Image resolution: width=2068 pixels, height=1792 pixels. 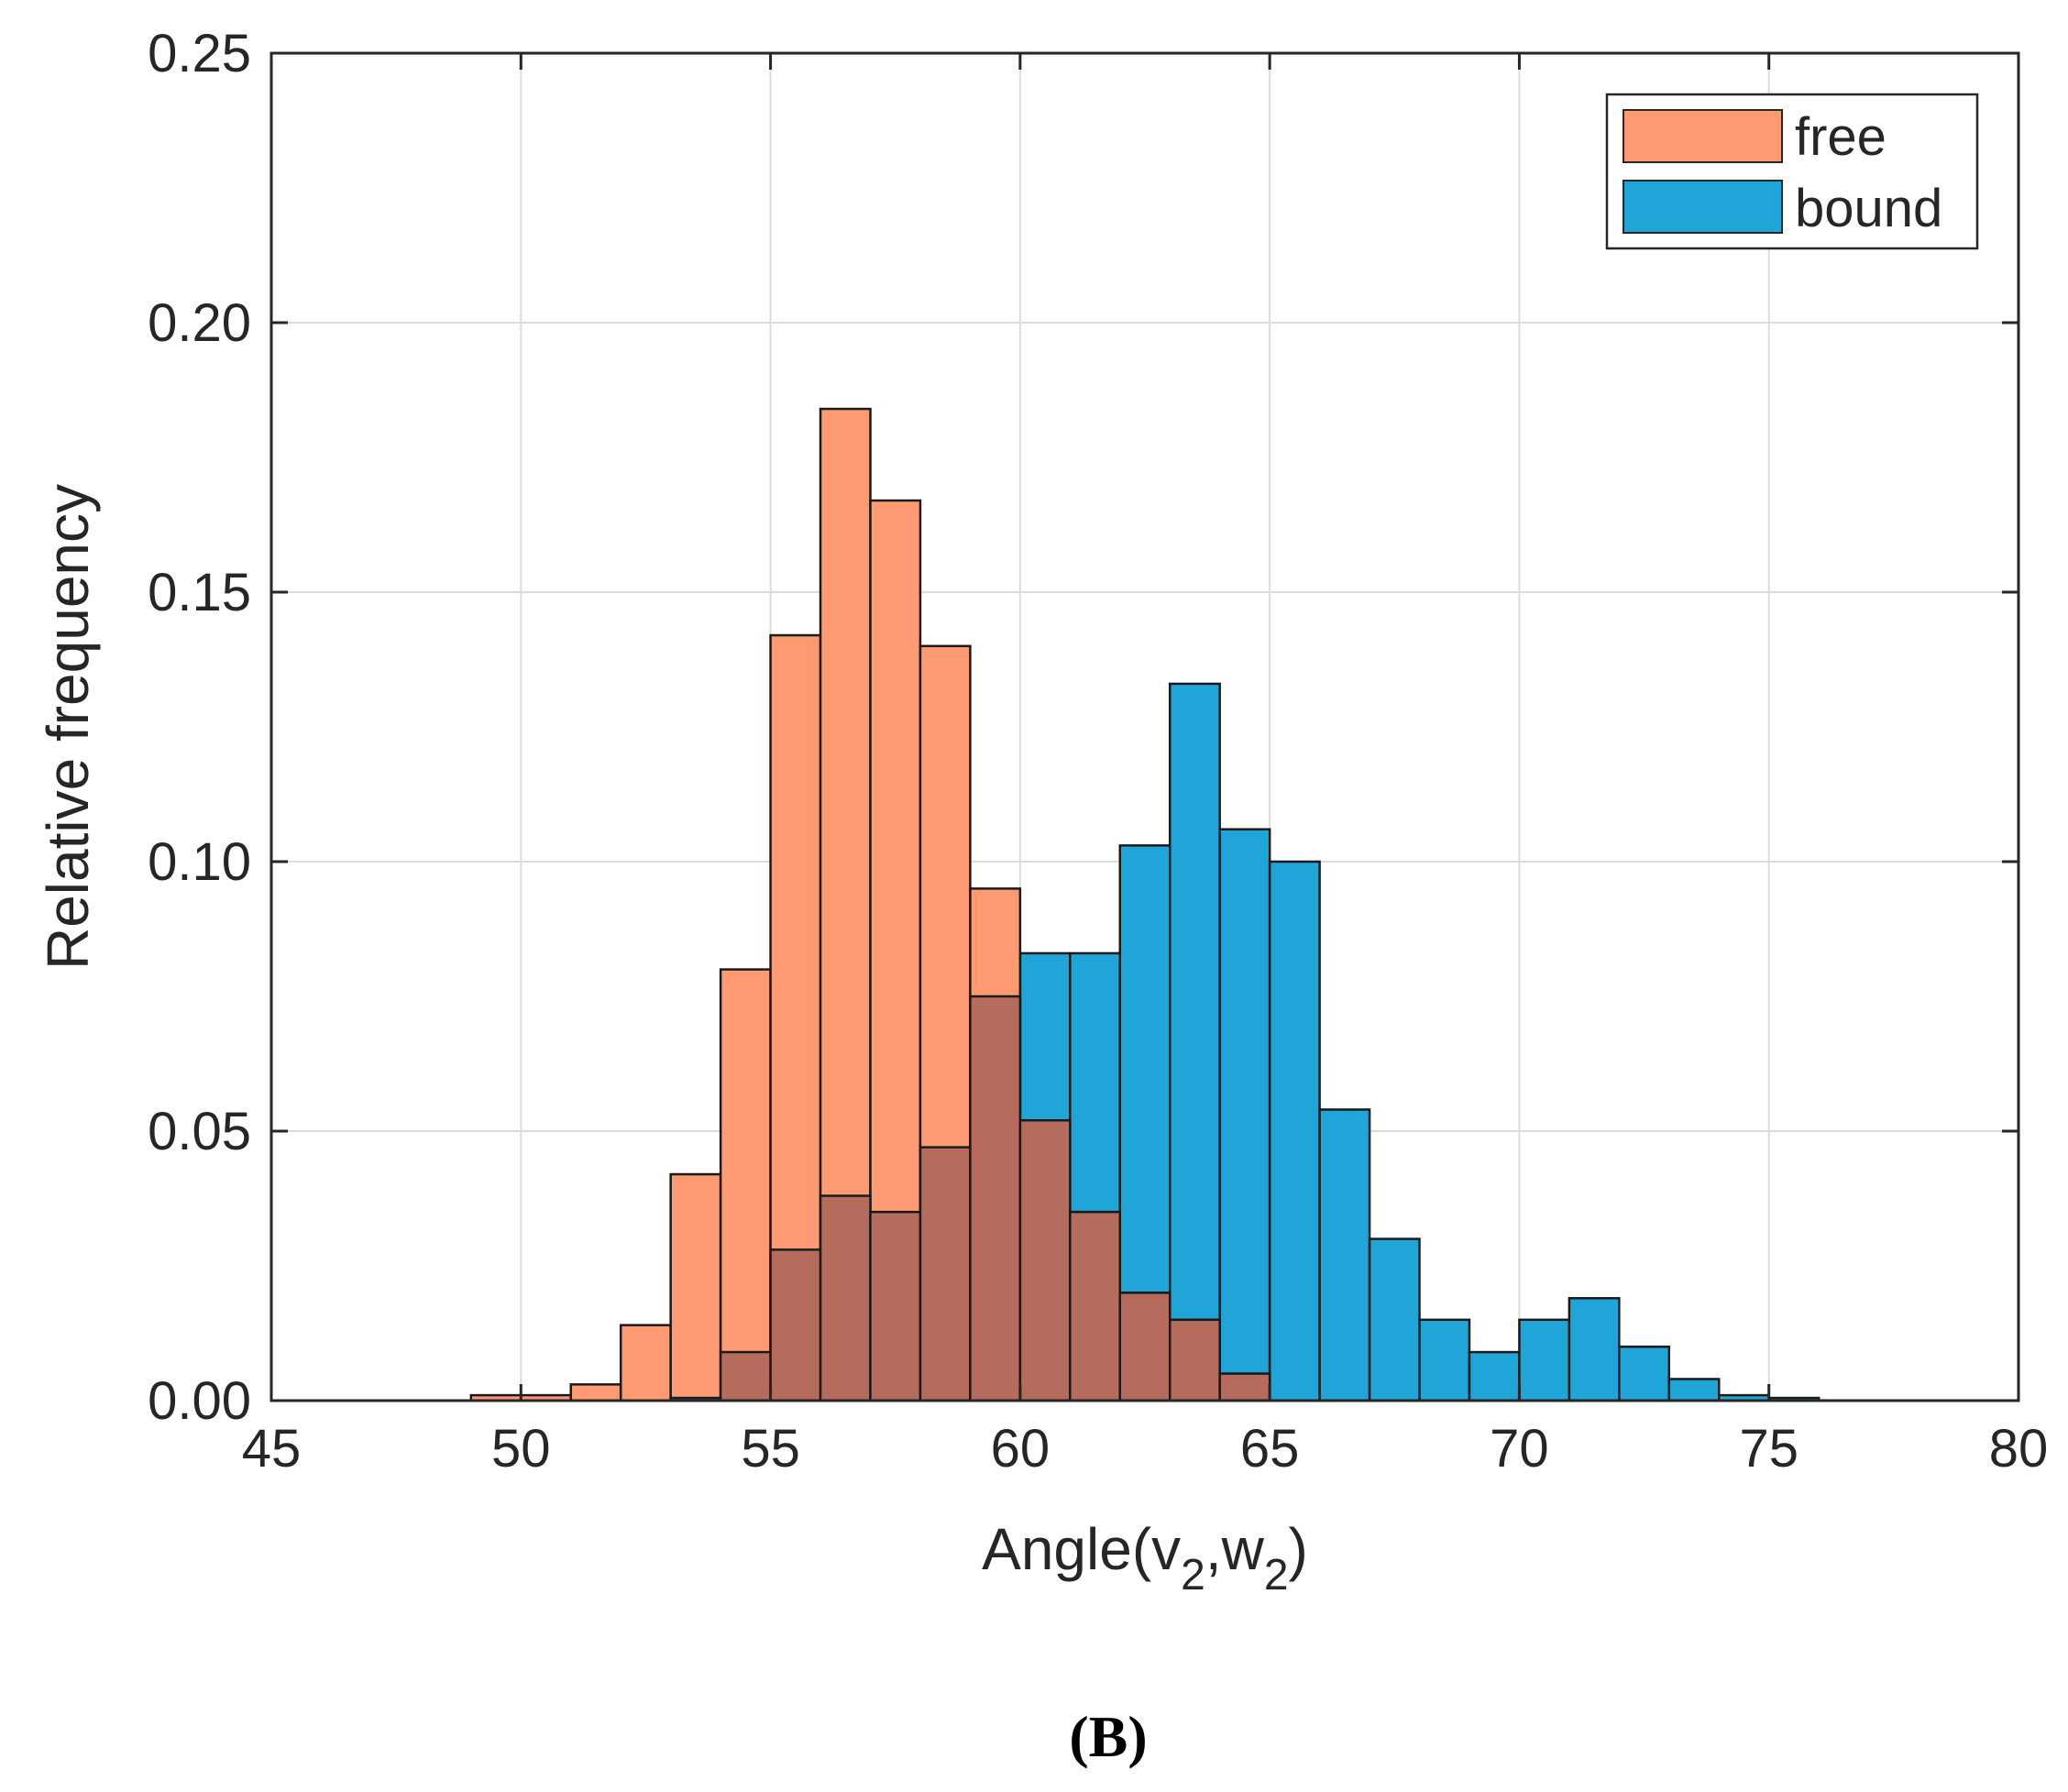 I want to click on x-tick-label: 55, so click(x=770, y=1449).